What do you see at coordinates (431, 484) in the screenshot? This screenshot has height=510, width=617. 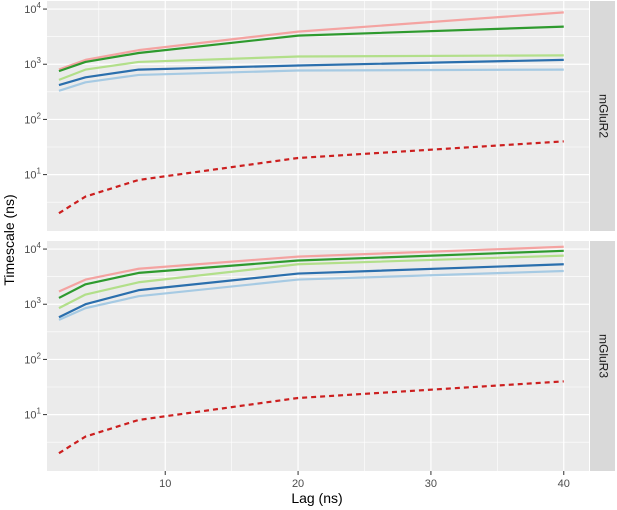 I see `x-tick-label: 30` at bounding box center [431, 484].